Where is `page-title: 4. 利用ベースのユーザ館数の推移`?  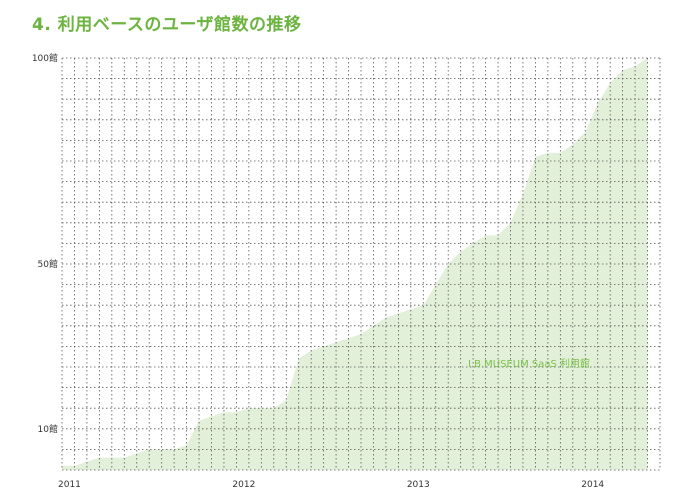
page-title: 4. 利用ベースのユーザ館数の推移 is located at coordinates (167, 25).